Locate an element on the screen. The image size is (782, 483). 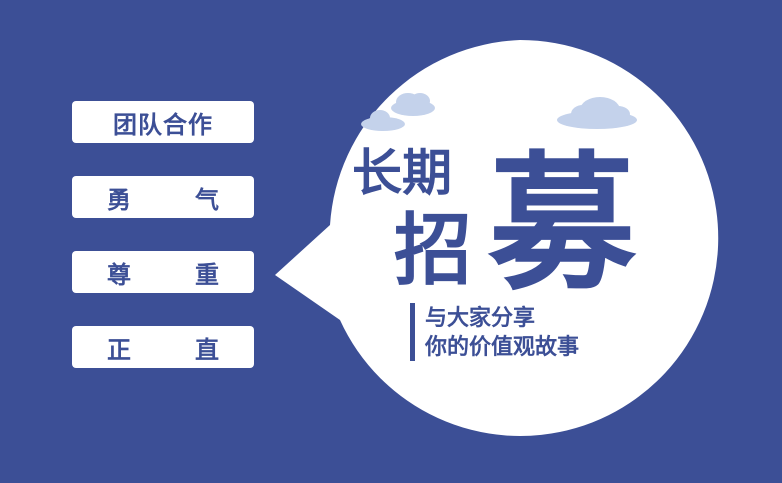
tagline-line1: 与大家分享 is located at coordinates (480, 318).